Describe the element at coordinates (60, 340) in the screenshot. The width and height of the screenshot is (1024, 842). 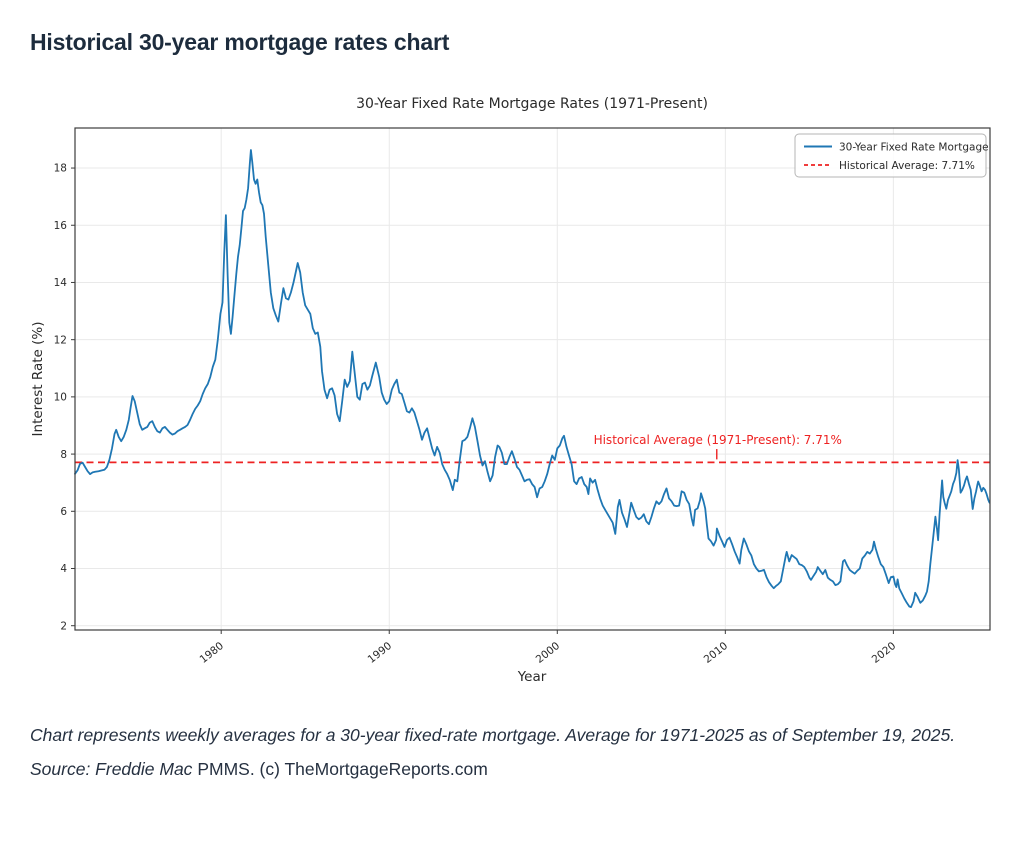
I see `y-tick-label: 12` at that location.